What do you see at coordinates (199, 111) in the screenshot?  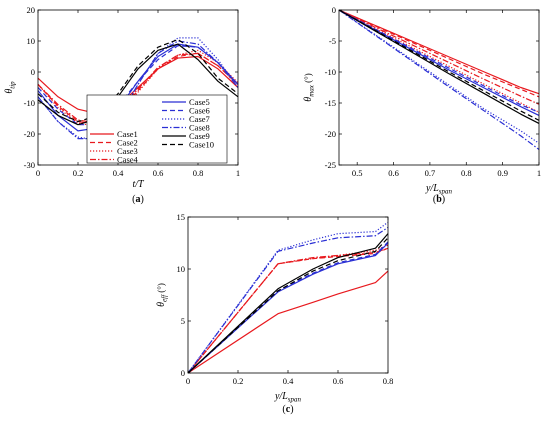 I see `legend-label-case6: Case6` at bounding box center [199, 111].